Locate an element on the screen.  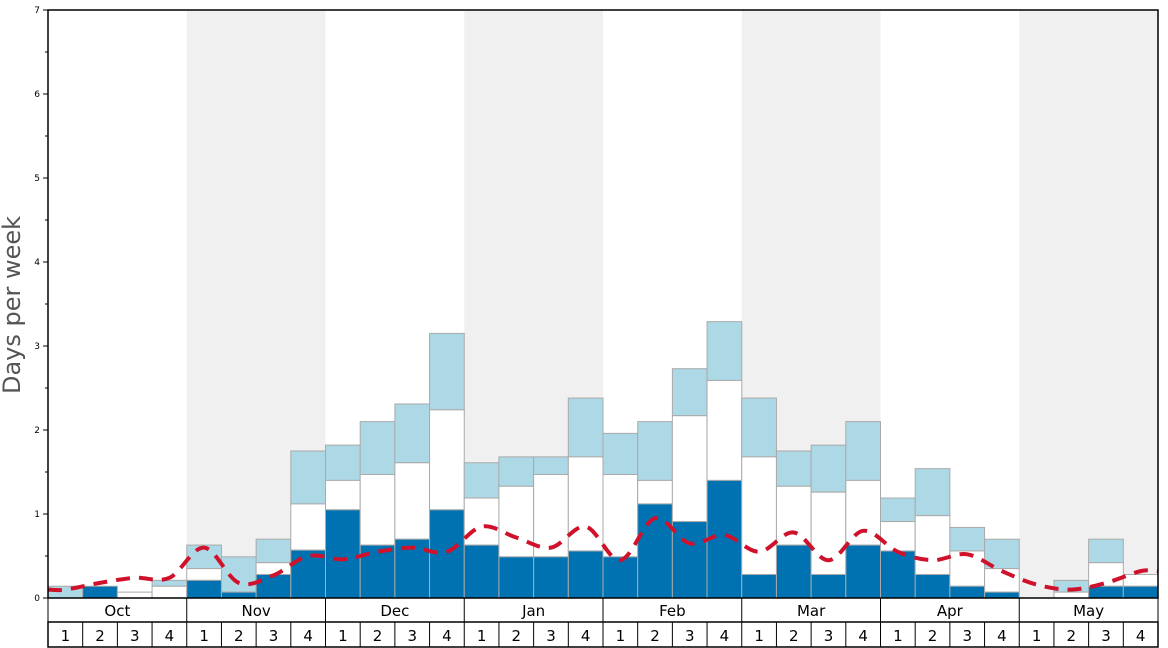
month-label: Apr is located at coordinates (950, 611).